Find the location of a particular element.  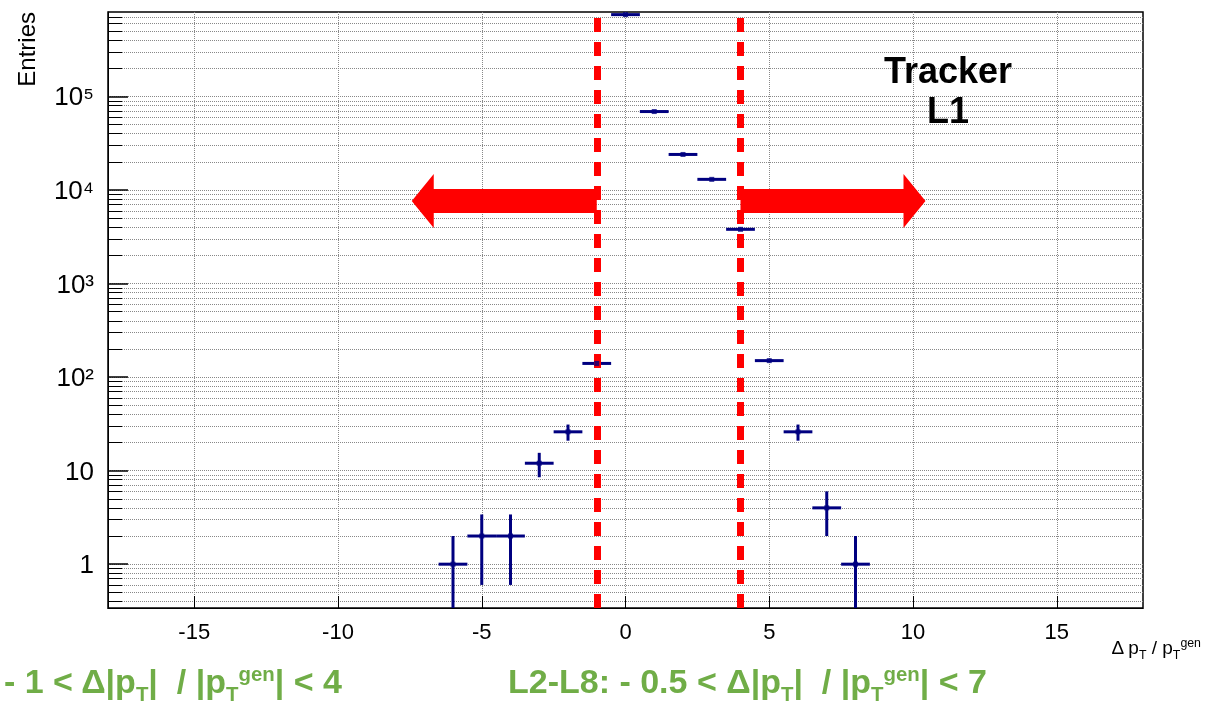

y-tick-label: 1 is located at coordinates (86, 564).